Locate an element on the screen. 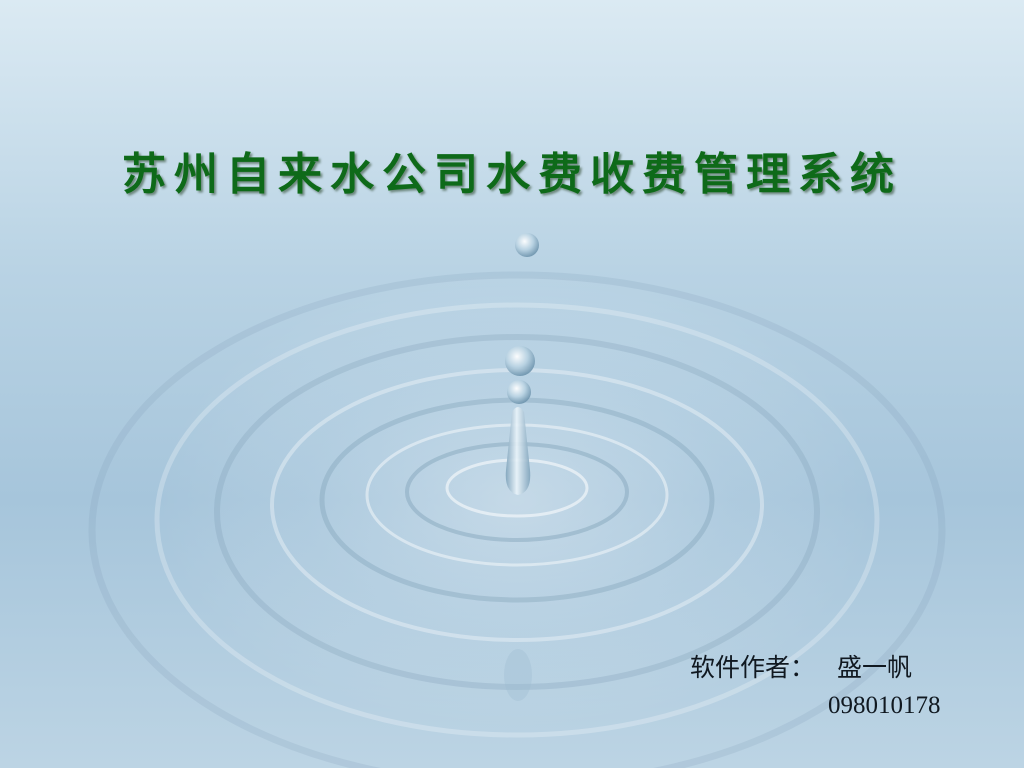 The height and width of the screenshot is (768, 1024). splash-drop-upper is located at coordinates (520, 361).